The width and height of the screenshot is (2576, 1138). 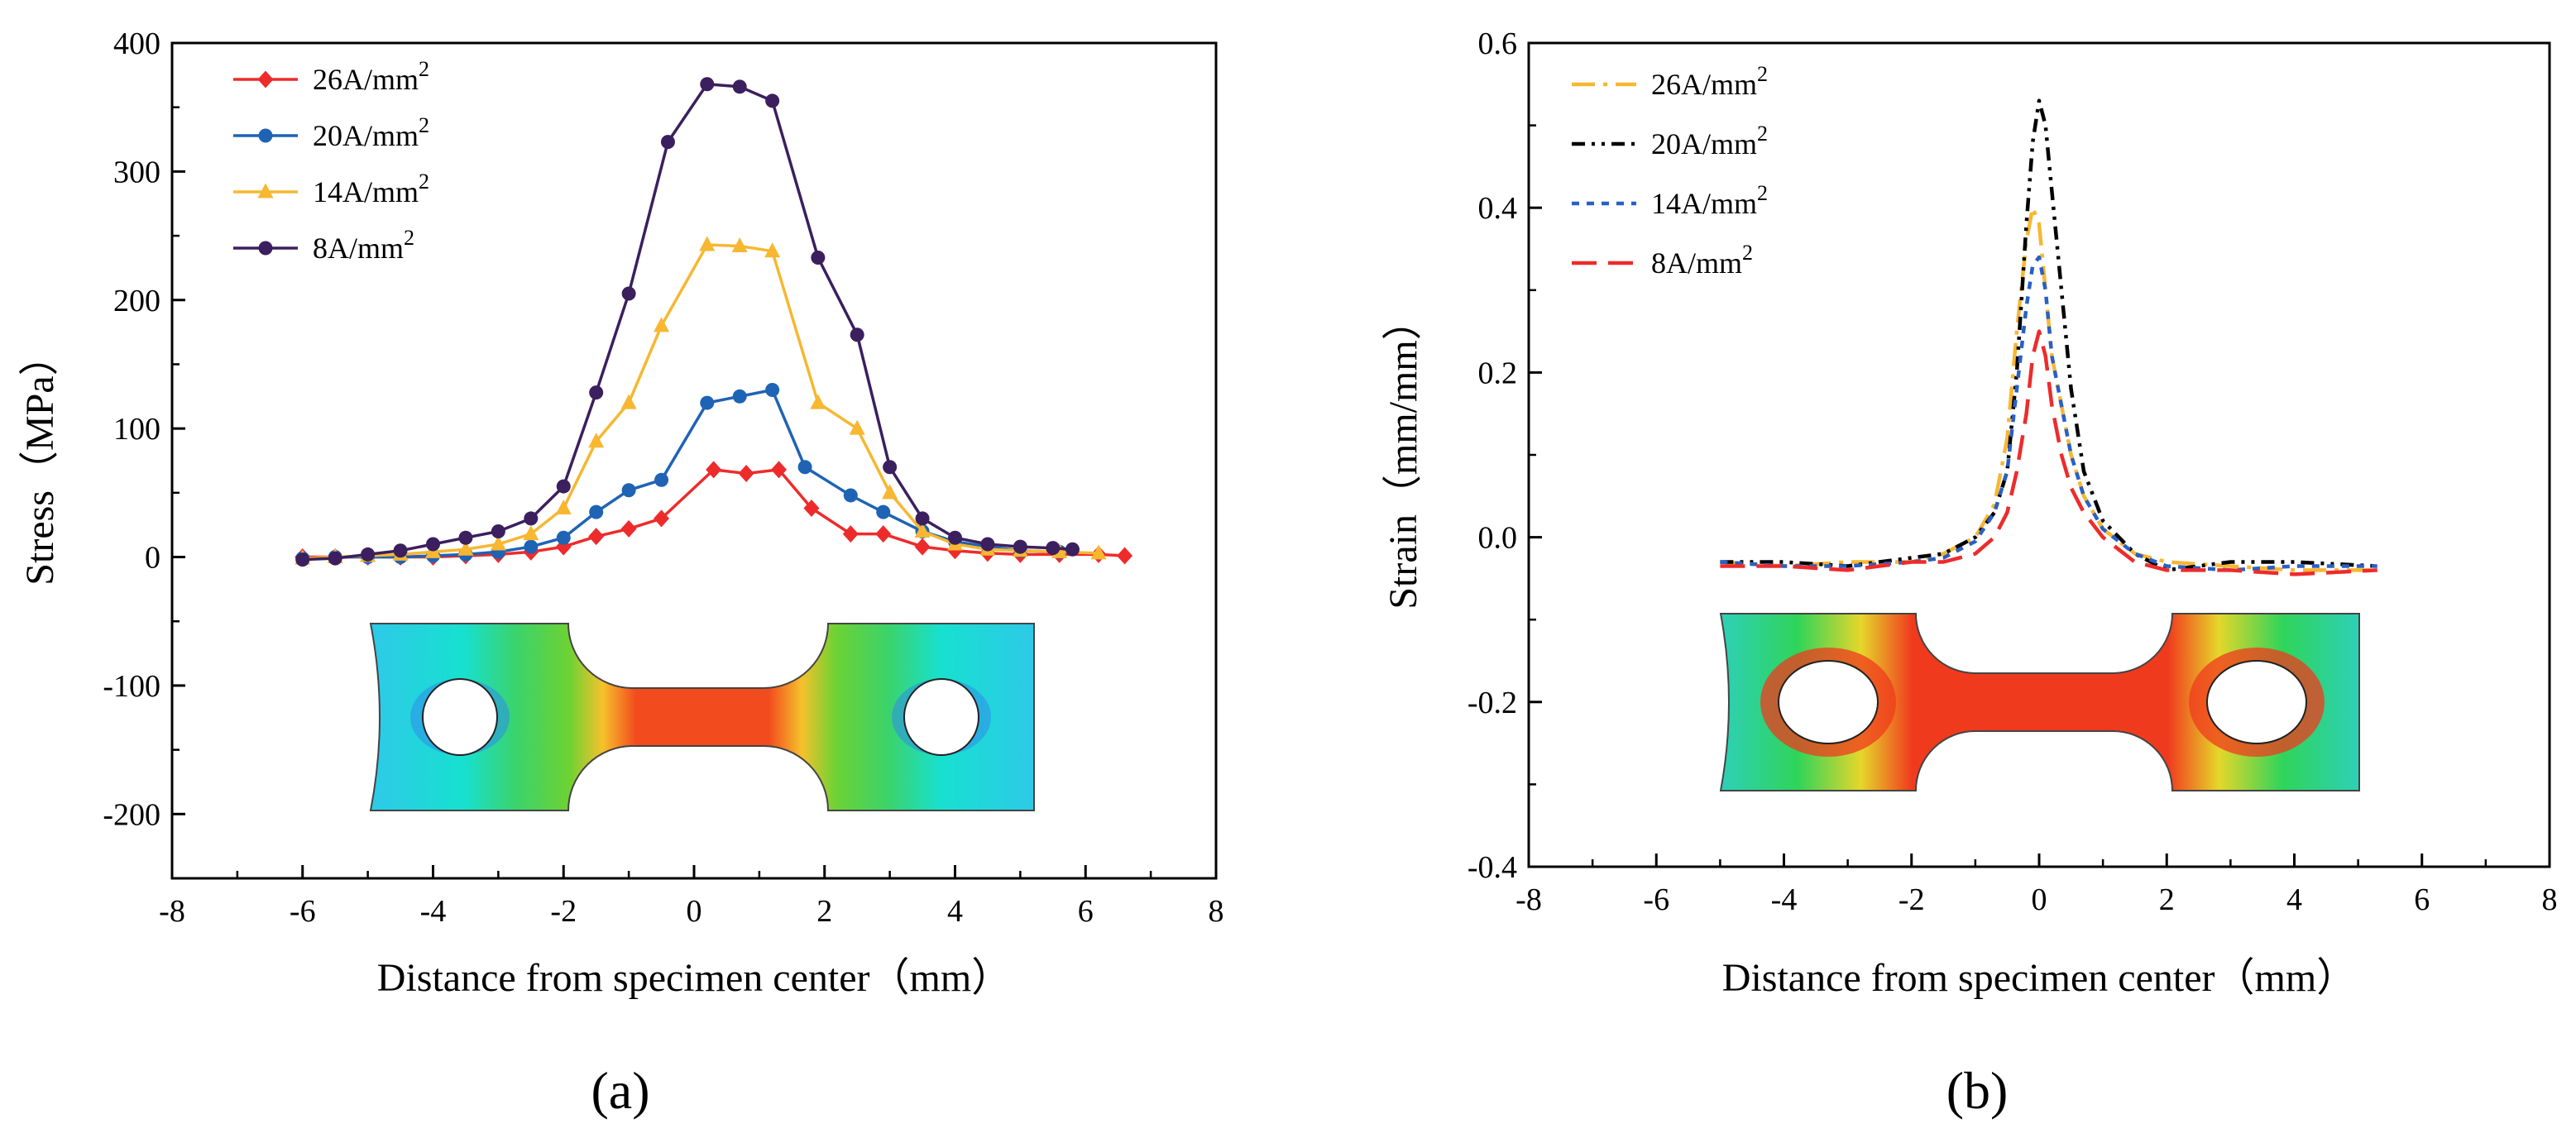 I want to click on strain-legend: 26A/mm2 20A/mm2 14A/mm2 8A/mm2, so click(x=1670, y=171).